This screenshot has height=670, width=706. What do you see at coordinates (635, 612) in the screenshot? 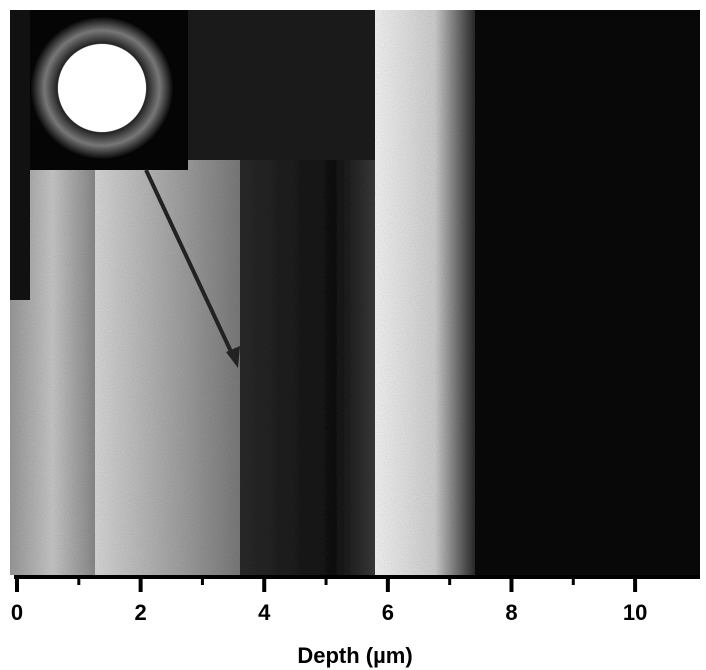
I see `tick-label: 10` at bounding box center [635, 612].